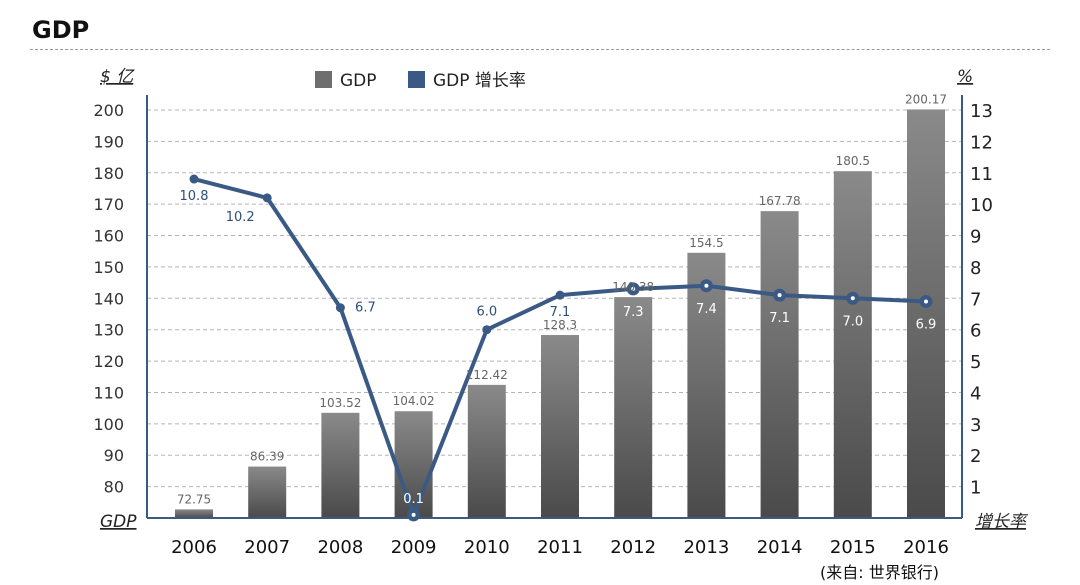 This screenshot has width=1080, height=585. What do you see at coordinates (487, 547) in the screenshot?
I see `x-axis-tick-label: 2010` at bounding box center [487, 547].